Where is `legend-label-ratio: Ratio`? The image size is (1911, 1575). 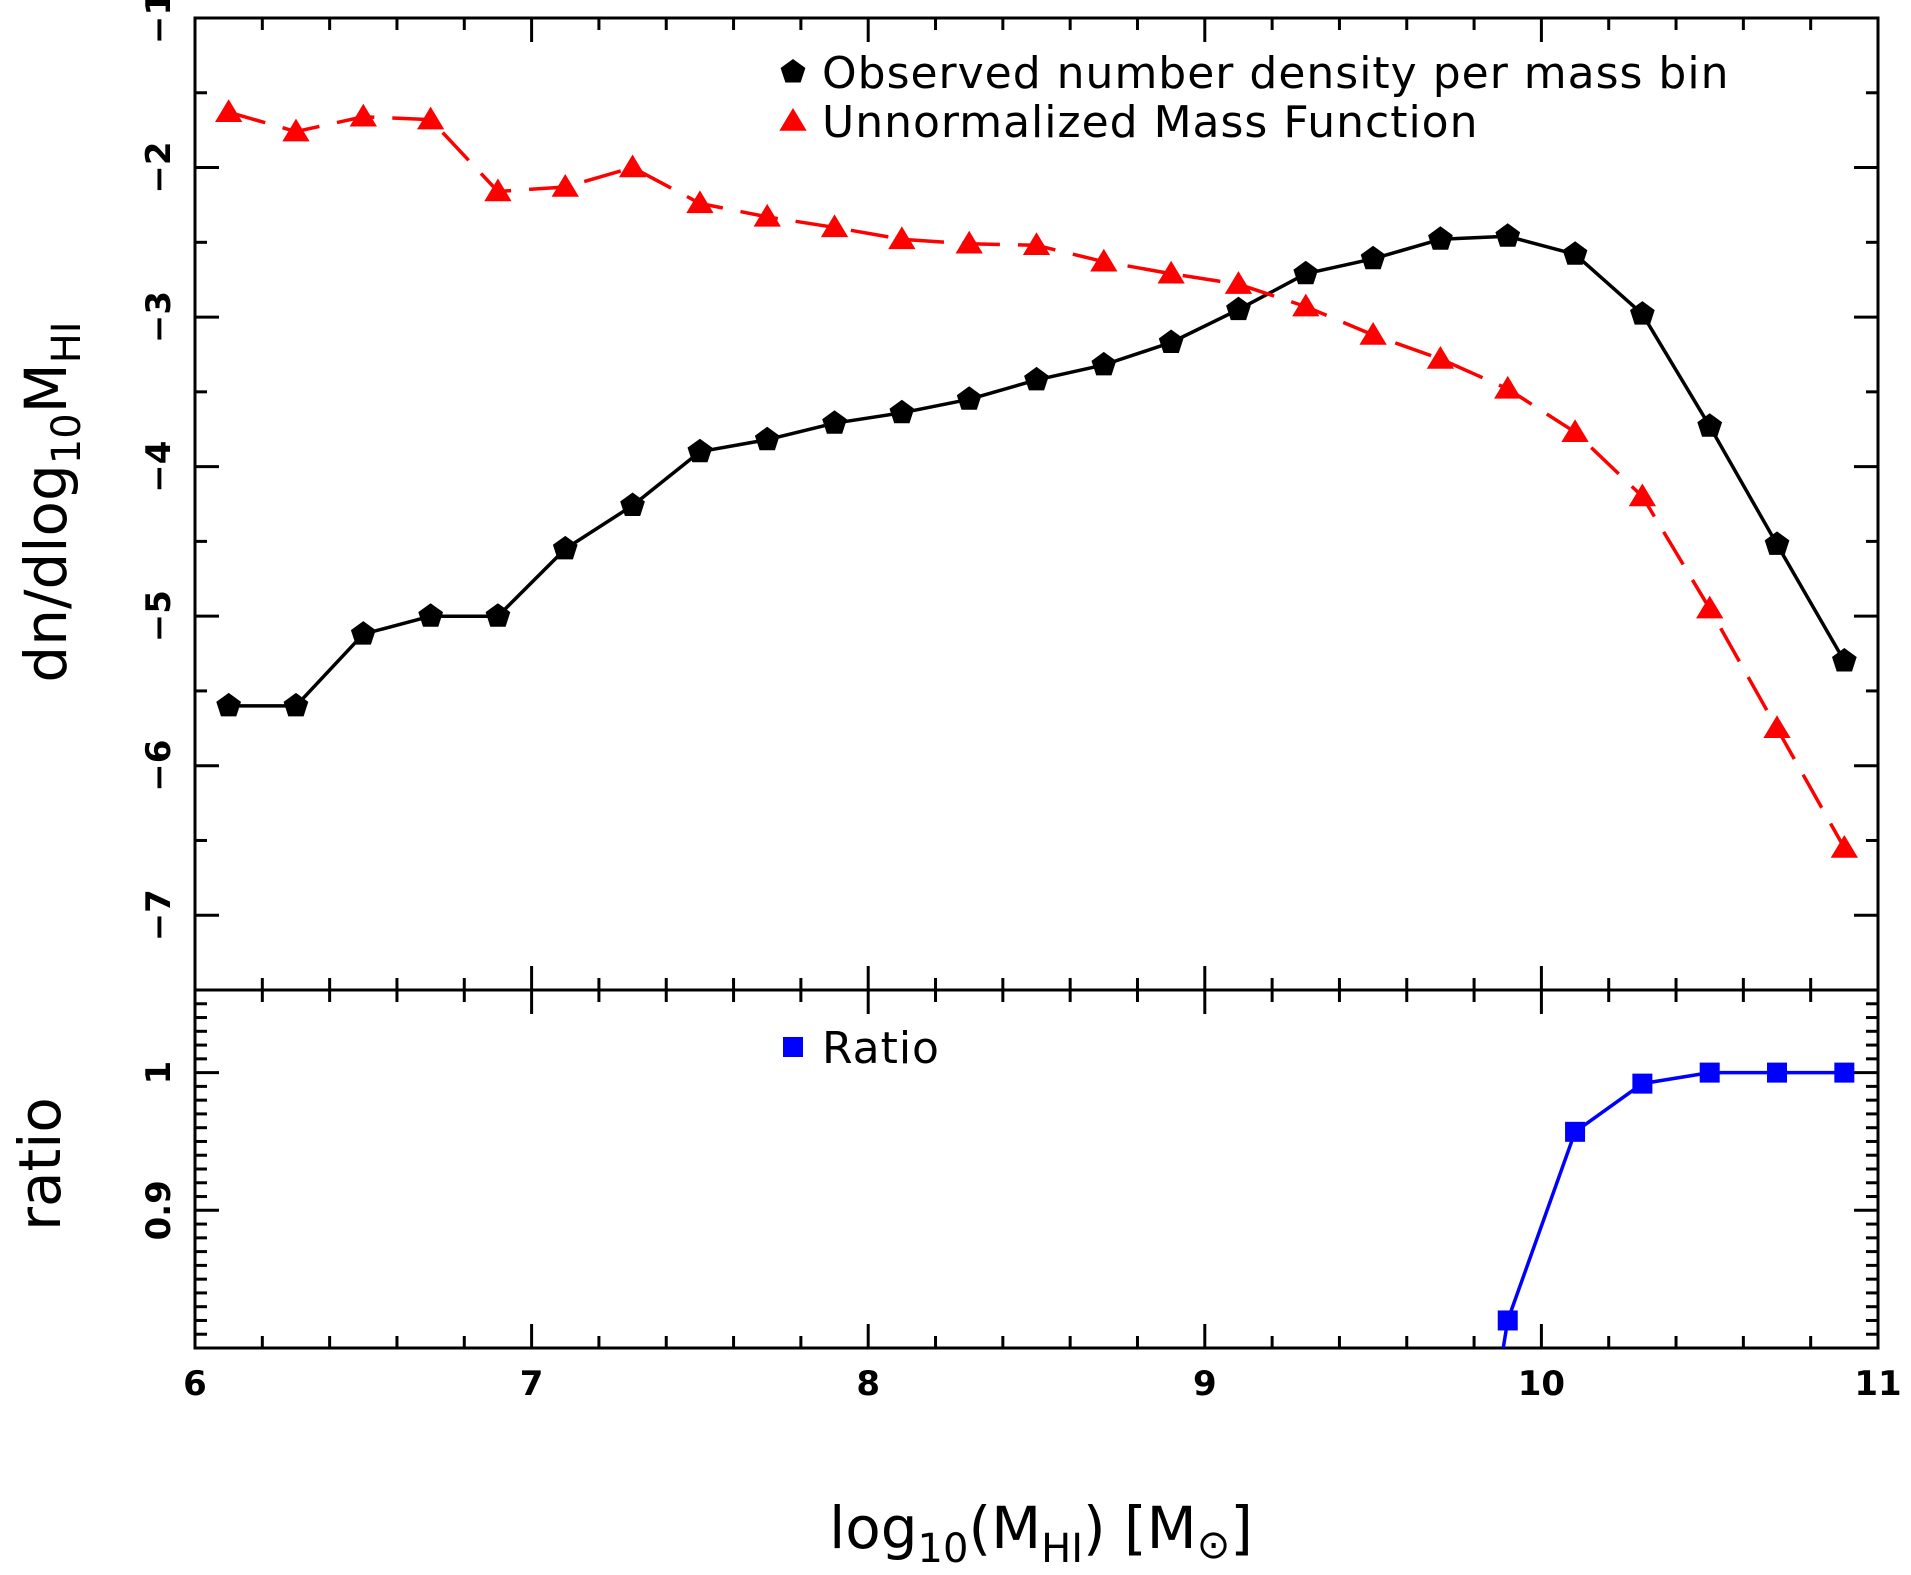
legend-label-ratio: Ratio is located at coordinates (881, 1048).